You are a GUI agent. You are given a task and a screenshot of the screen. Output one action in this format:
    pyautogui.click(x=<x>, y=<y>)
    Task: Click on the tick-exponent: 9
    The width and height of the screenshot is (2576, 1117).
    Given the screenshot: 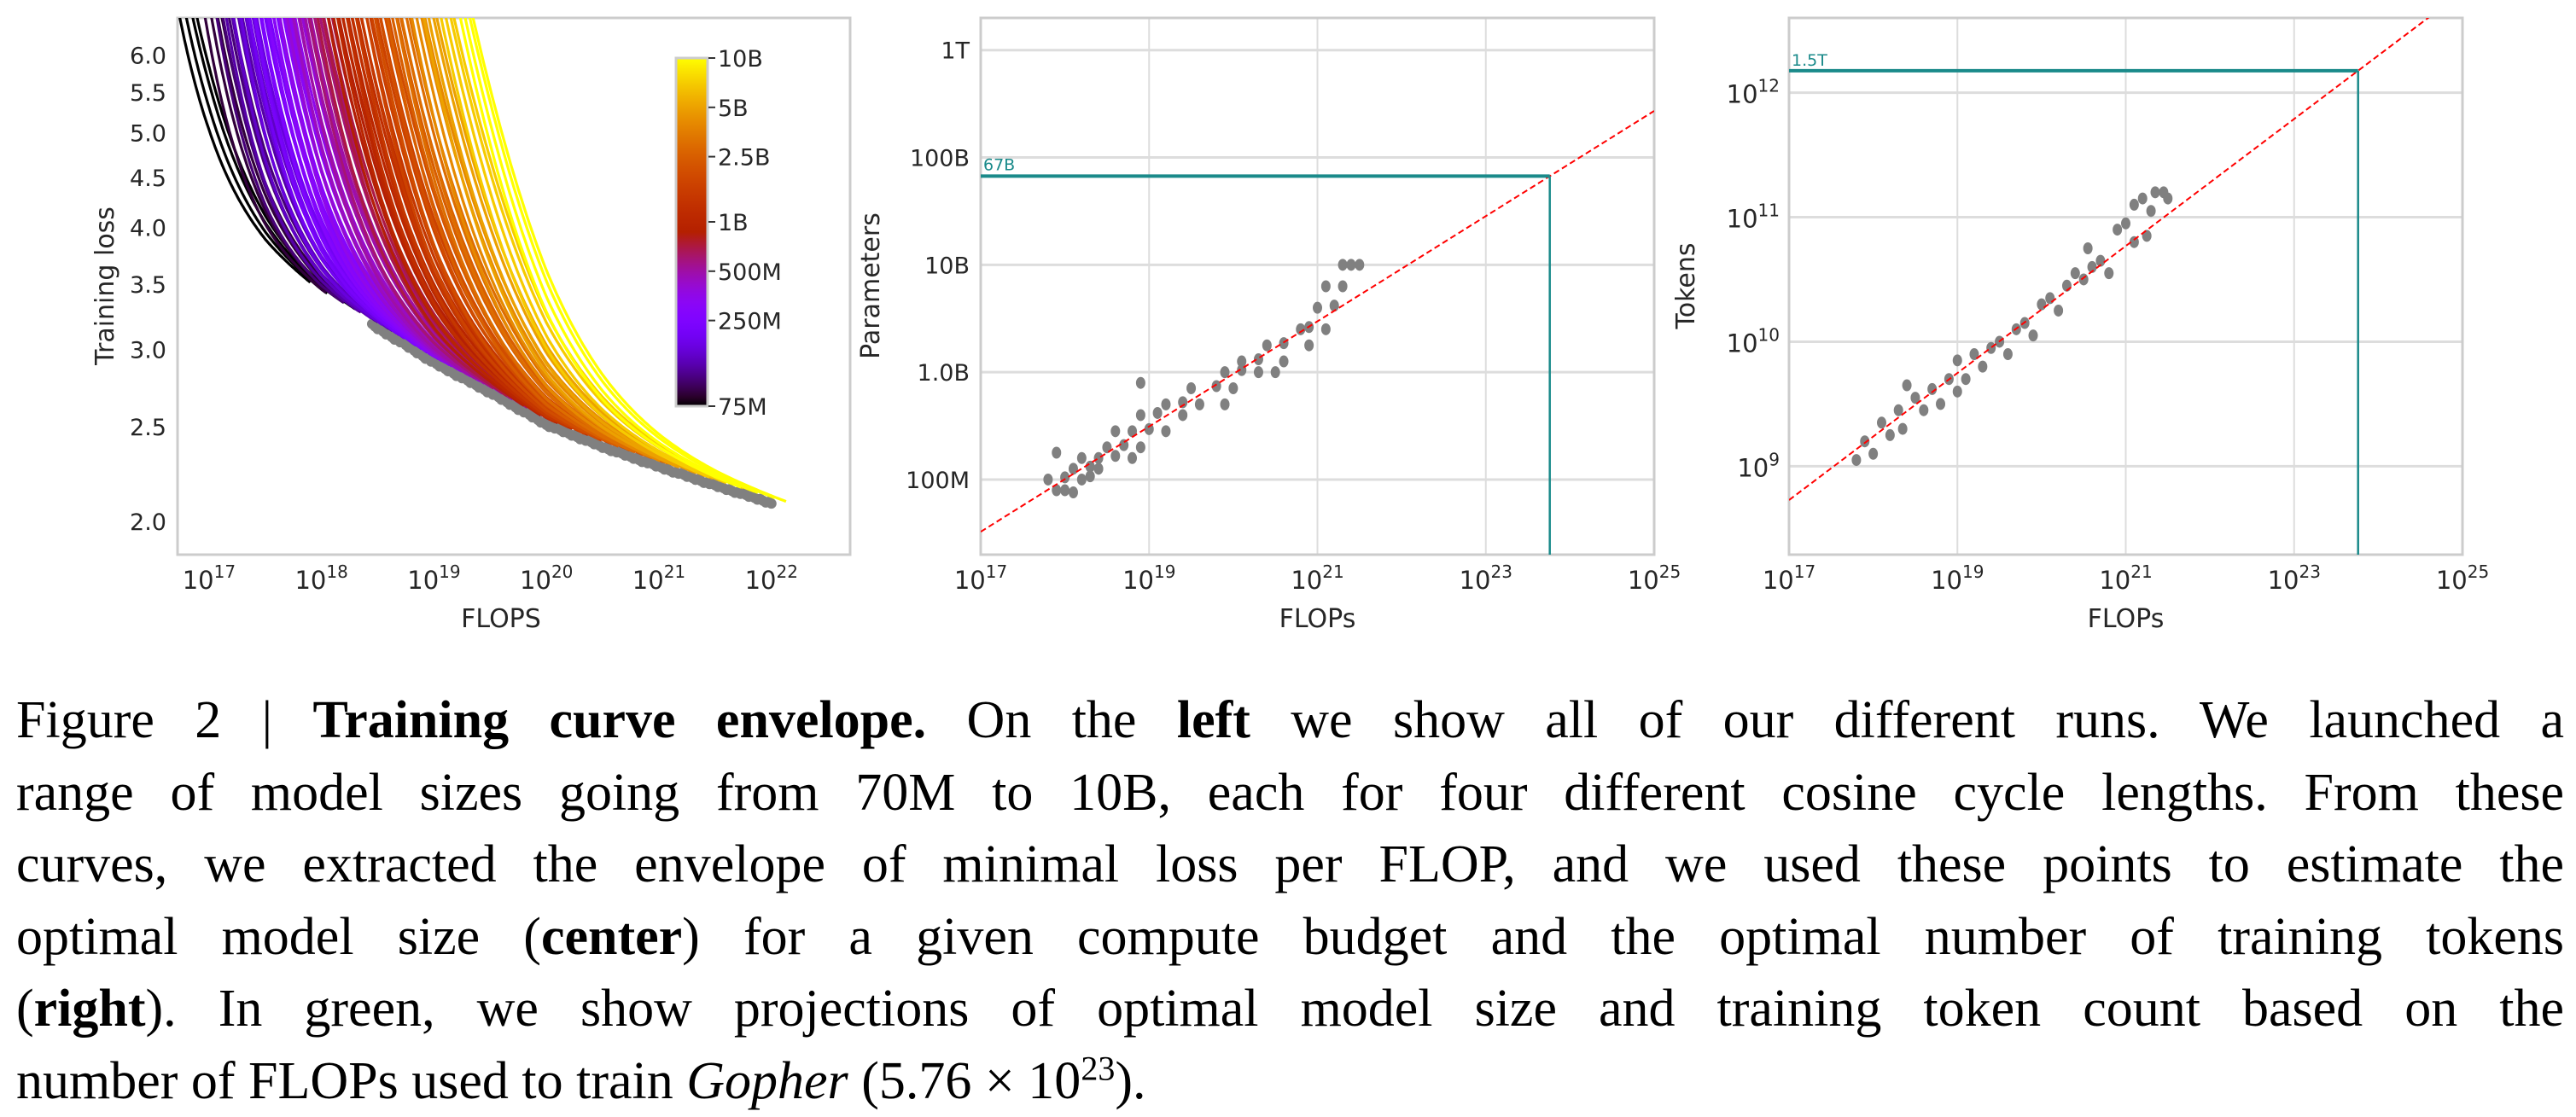 What is the action you would take?
    pyautogui.click(x=1774, y=459)
    